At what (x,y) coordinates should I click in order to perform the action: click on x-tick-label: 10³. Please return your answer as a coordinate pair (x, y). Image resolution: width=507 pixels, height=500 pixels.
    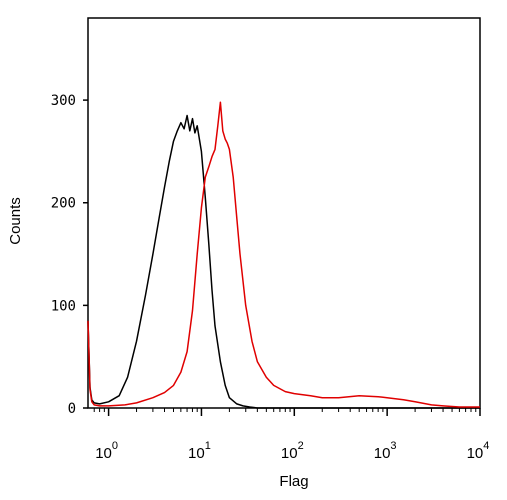
    Looking at the image, I should click on (385, 451).